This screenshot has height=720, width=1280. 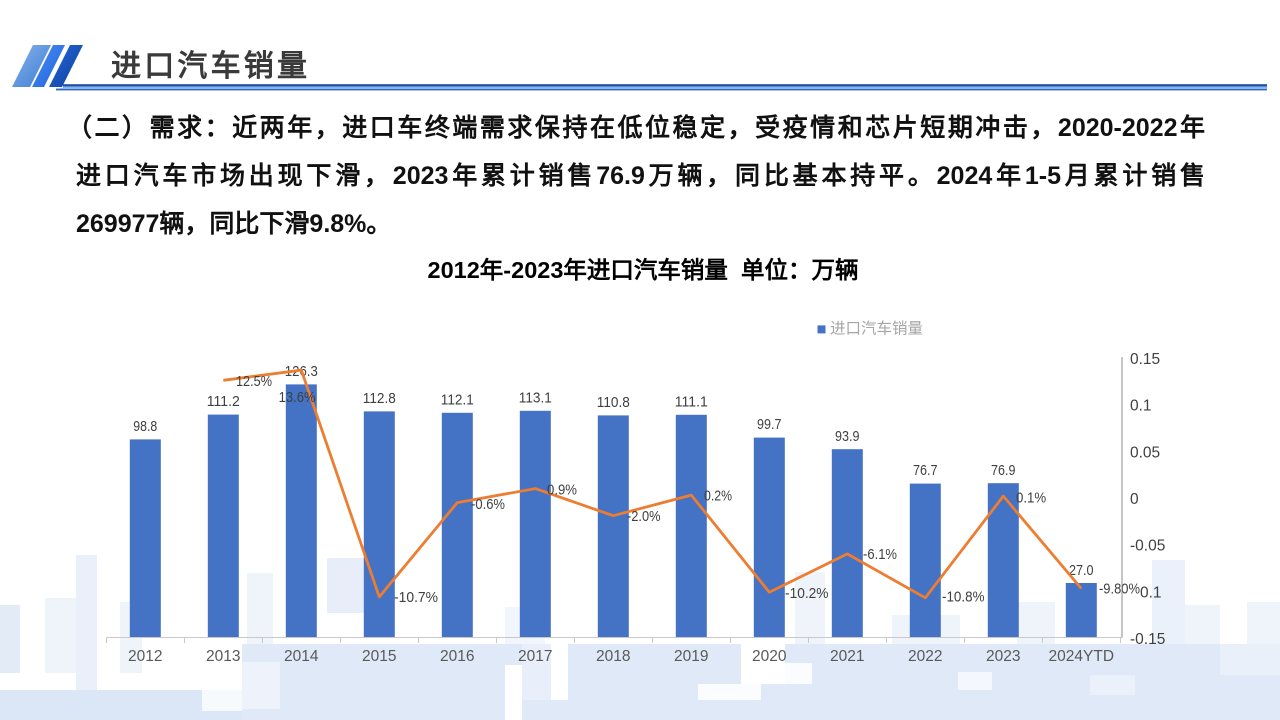 What do you see at coordinates (488, 505) in the screenshot?
I see `svg-text: -0.6%` at bounding box center [488, 505].